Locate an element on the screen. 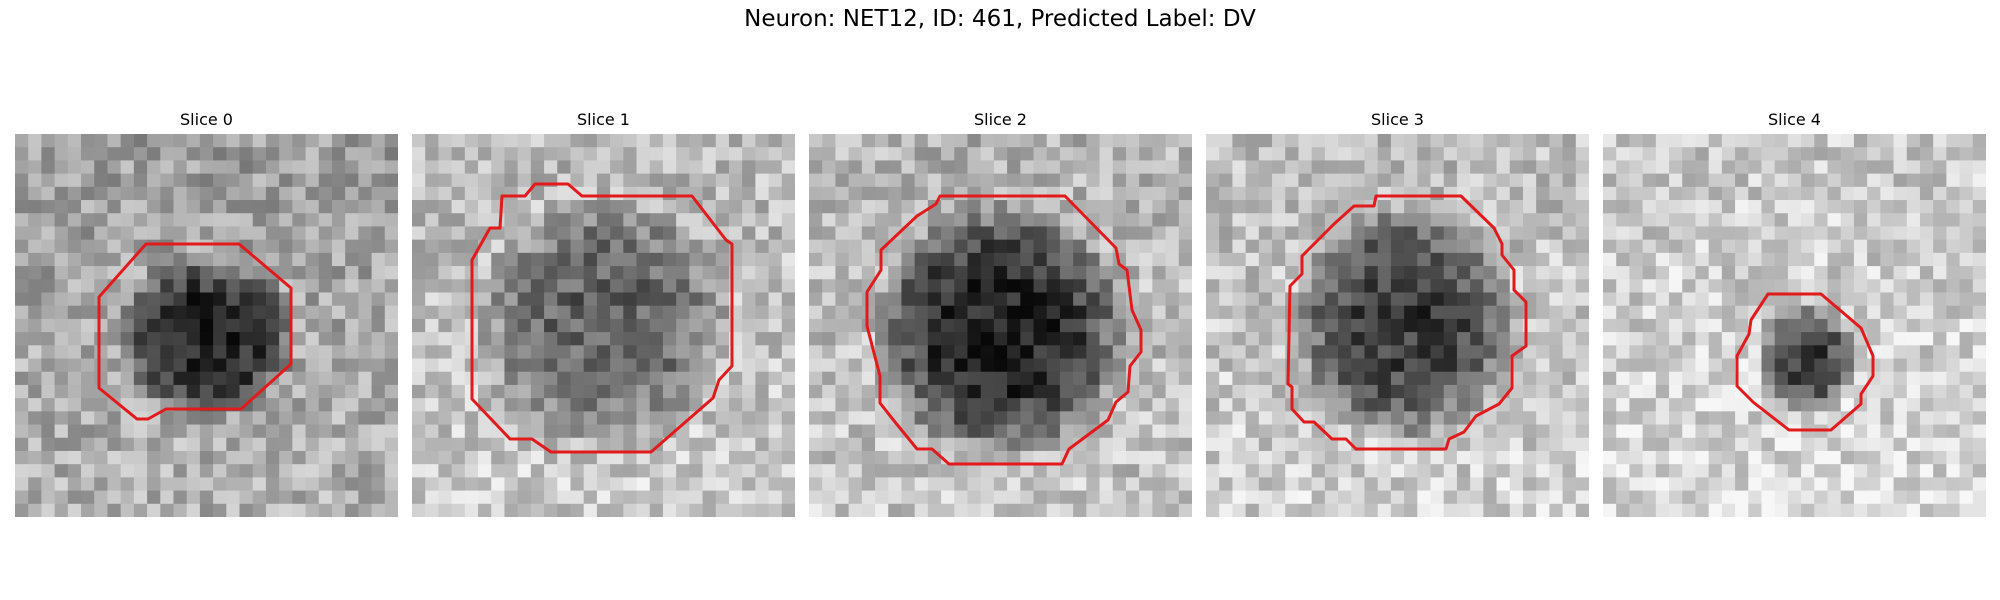 The image size is (2000, 600). slice-panel-3: Slice 3 is located at coordinates (1397, 312).